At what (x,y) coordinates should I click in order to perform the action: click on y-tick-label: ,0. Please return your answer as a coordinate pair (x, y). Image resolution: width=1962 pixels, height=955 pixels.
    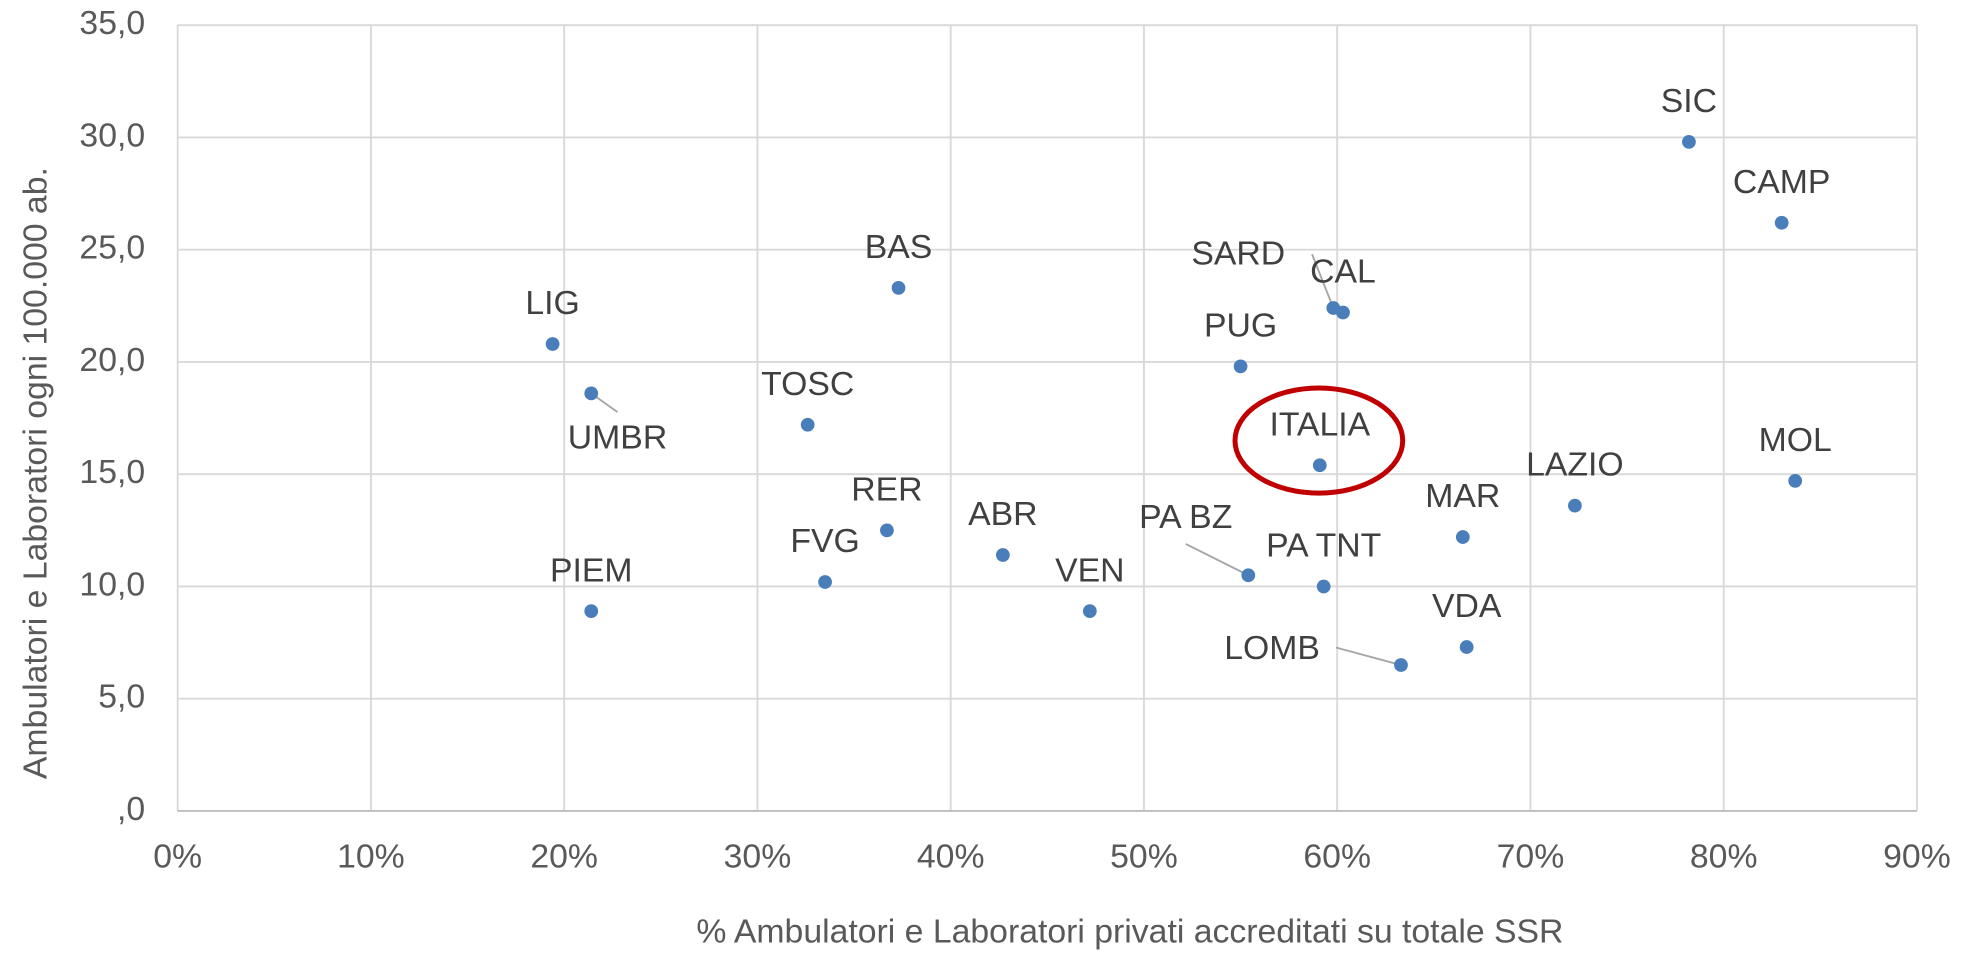
    Looking at the image, I should click on (131, 809).